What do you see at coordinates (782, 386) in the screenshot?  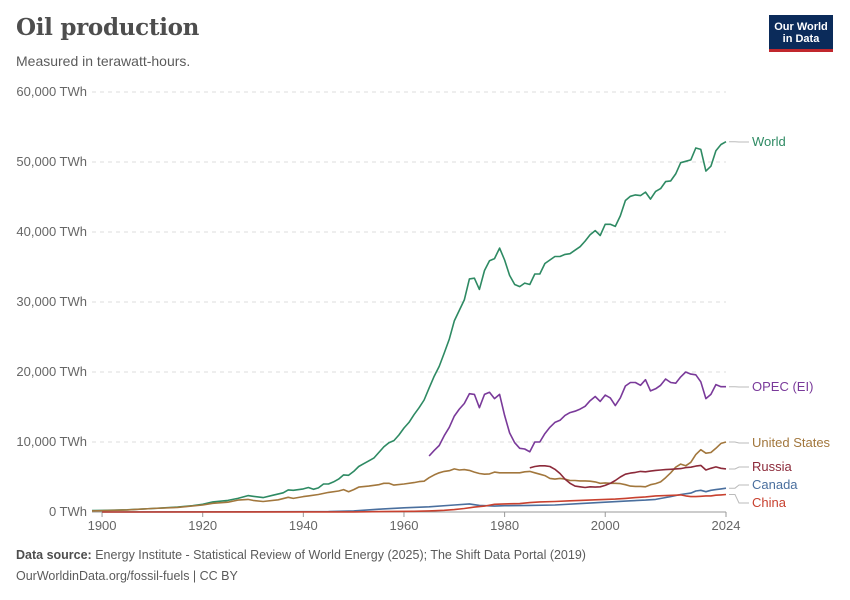 I see `series-label: OPEC (EI)` at bounding box center [782, 386].